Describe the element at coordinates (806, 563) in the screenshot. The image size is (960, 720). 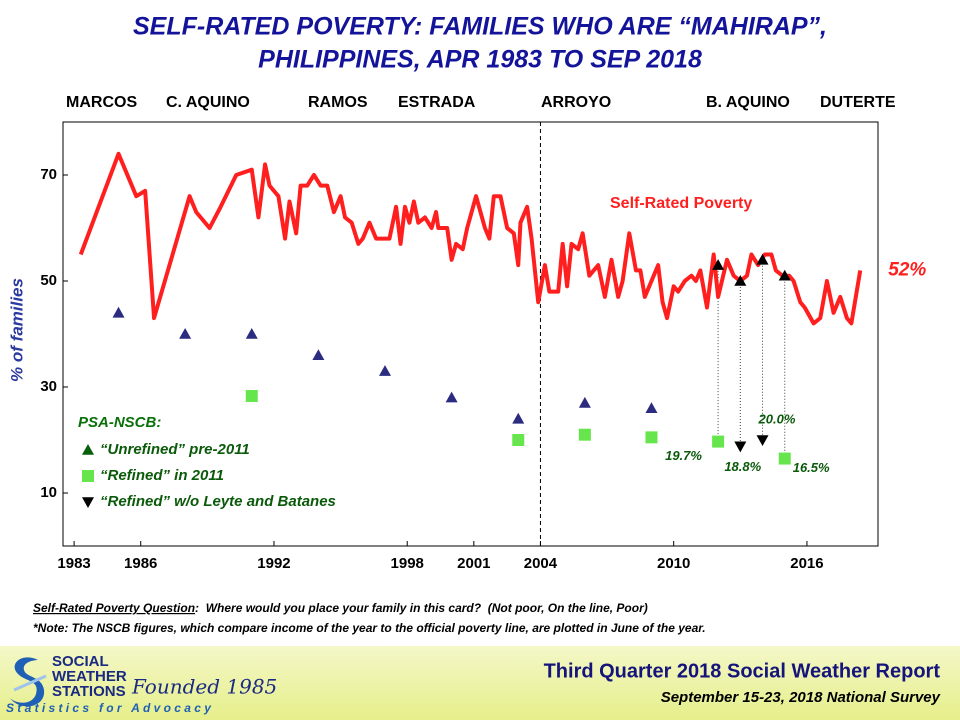
I see `x-tick-label: 2016` at that location.